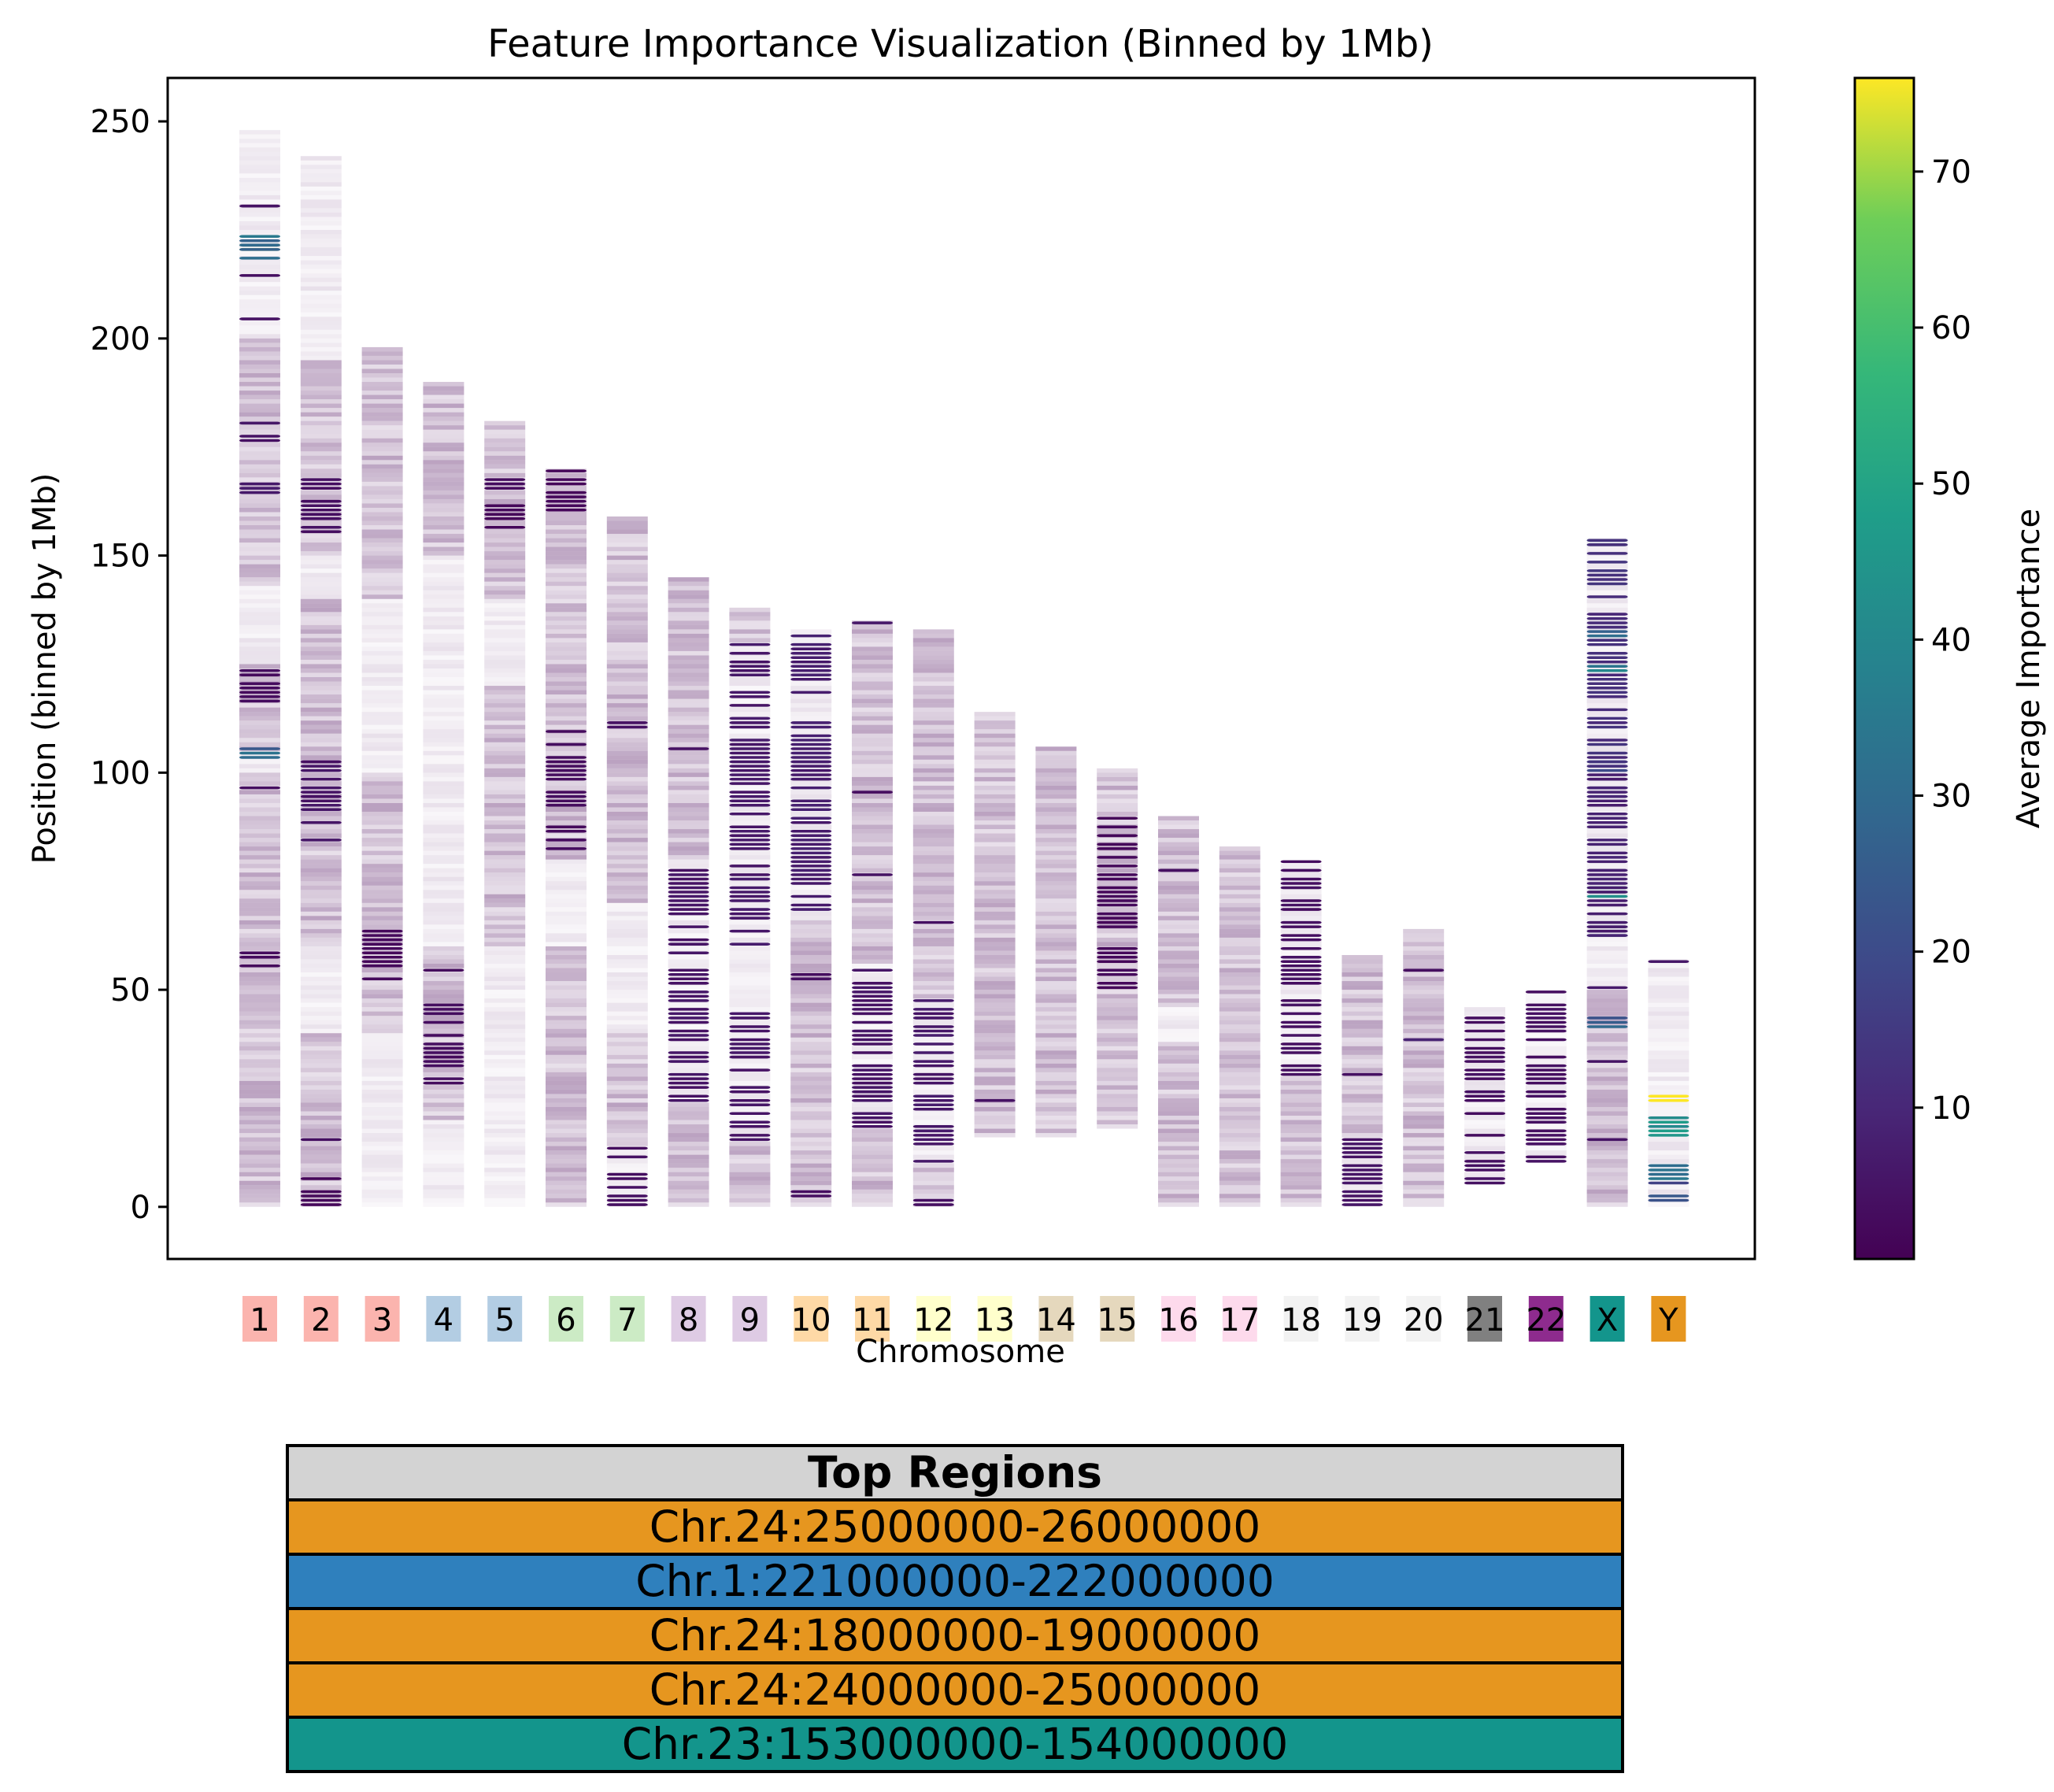  I want to click on chromosome-label-box, so click(321, 1319).